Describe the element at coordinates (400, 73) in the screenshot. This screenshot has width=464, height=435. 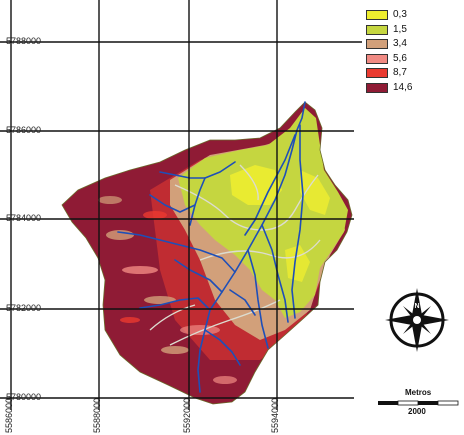
I see `legend-label: 8,7` at that location.